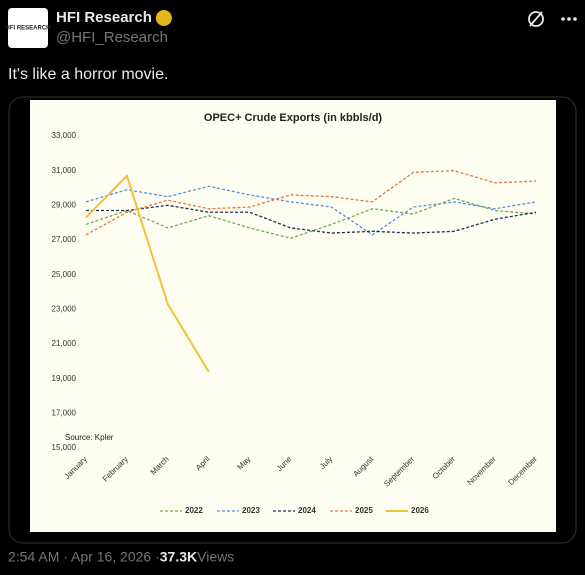 Image resolution: width=585 pixels, height=575 pixels. What do you see at coordinates (238, 510) in the screenshot?
I see `legend-item: 2023` at bounding box center [238, 510].